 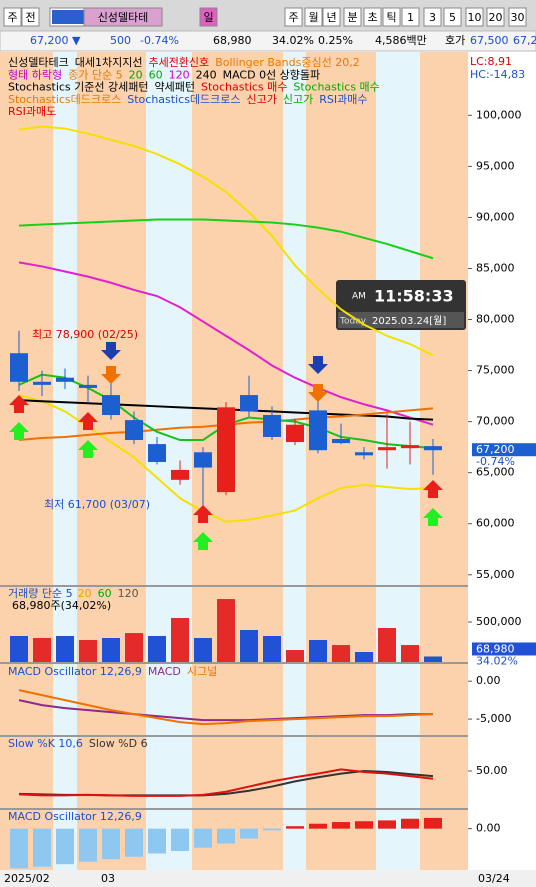 What do you see at coordinates (268, 878) in the screenshot?
I see `xaxis-bg` at bounding box center [268, 878].